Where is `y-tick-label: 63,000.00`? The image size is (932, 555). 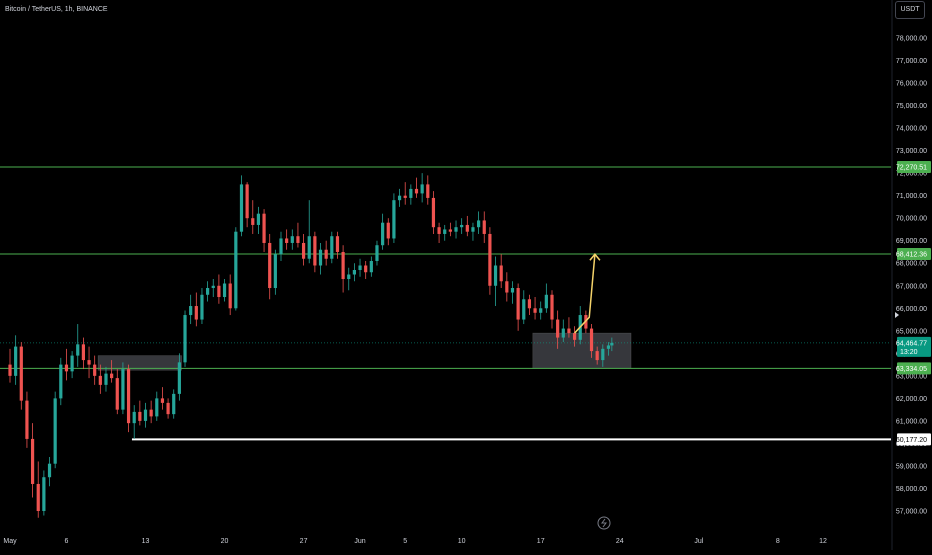
y-tick-label: 63,000.00 is located at coordinates (911, 376).